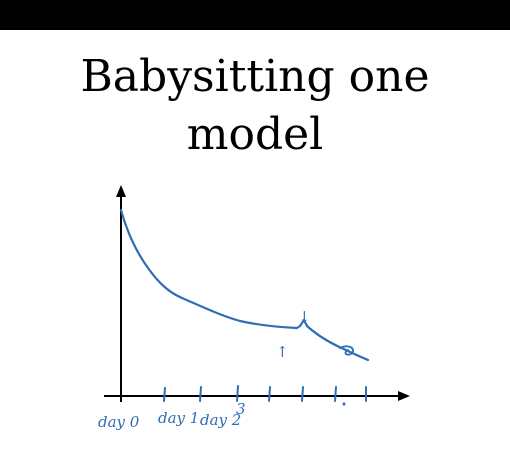 This screenshot has width=510, height=466. Describe the element at coordinates (269, 394) in the screenshot. I see `tick-day4` at that location.